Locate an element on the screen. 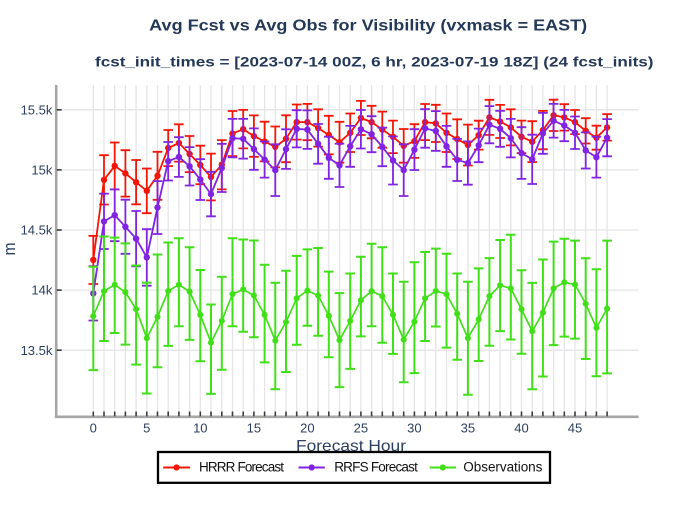  svg-text: m is located at coordinates (9, 249).